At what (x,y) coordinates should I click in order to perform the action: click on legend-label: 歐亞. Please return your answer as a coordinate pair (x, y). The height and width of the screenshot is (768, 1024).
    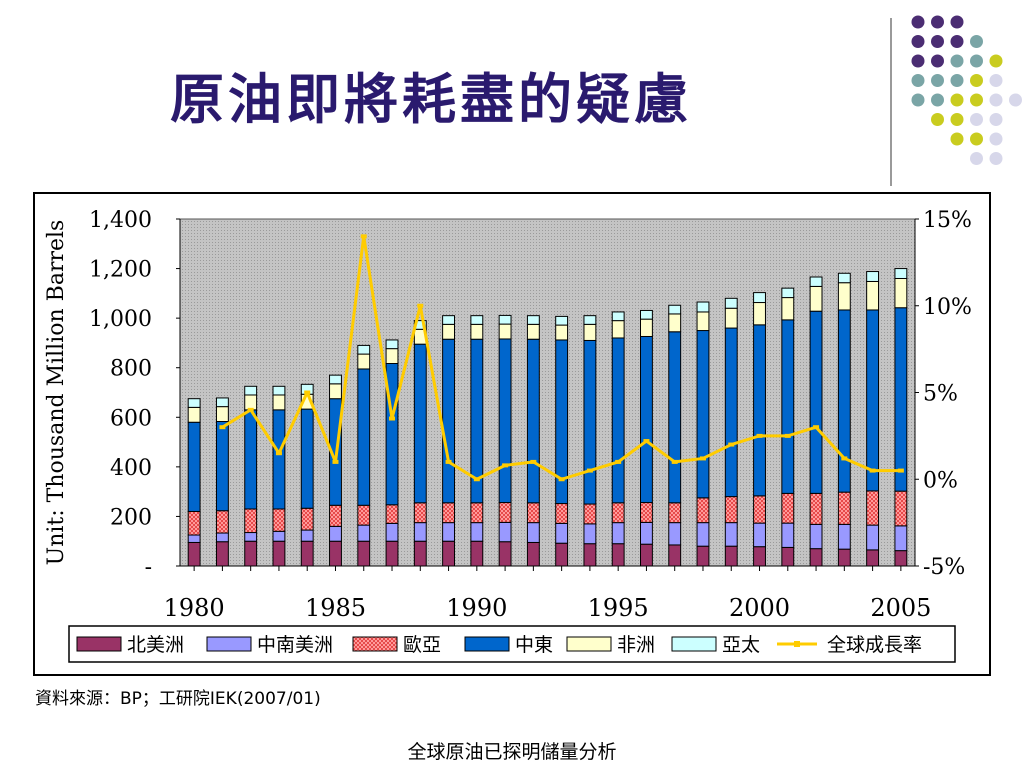
    Looking at the image, I should click on (422, 645).